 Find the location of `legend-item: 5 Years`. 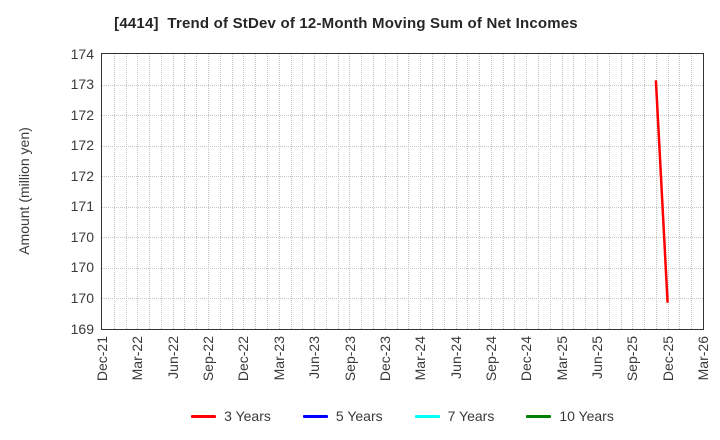

legend-item: 5 Years is located at coordinates (342, 416).